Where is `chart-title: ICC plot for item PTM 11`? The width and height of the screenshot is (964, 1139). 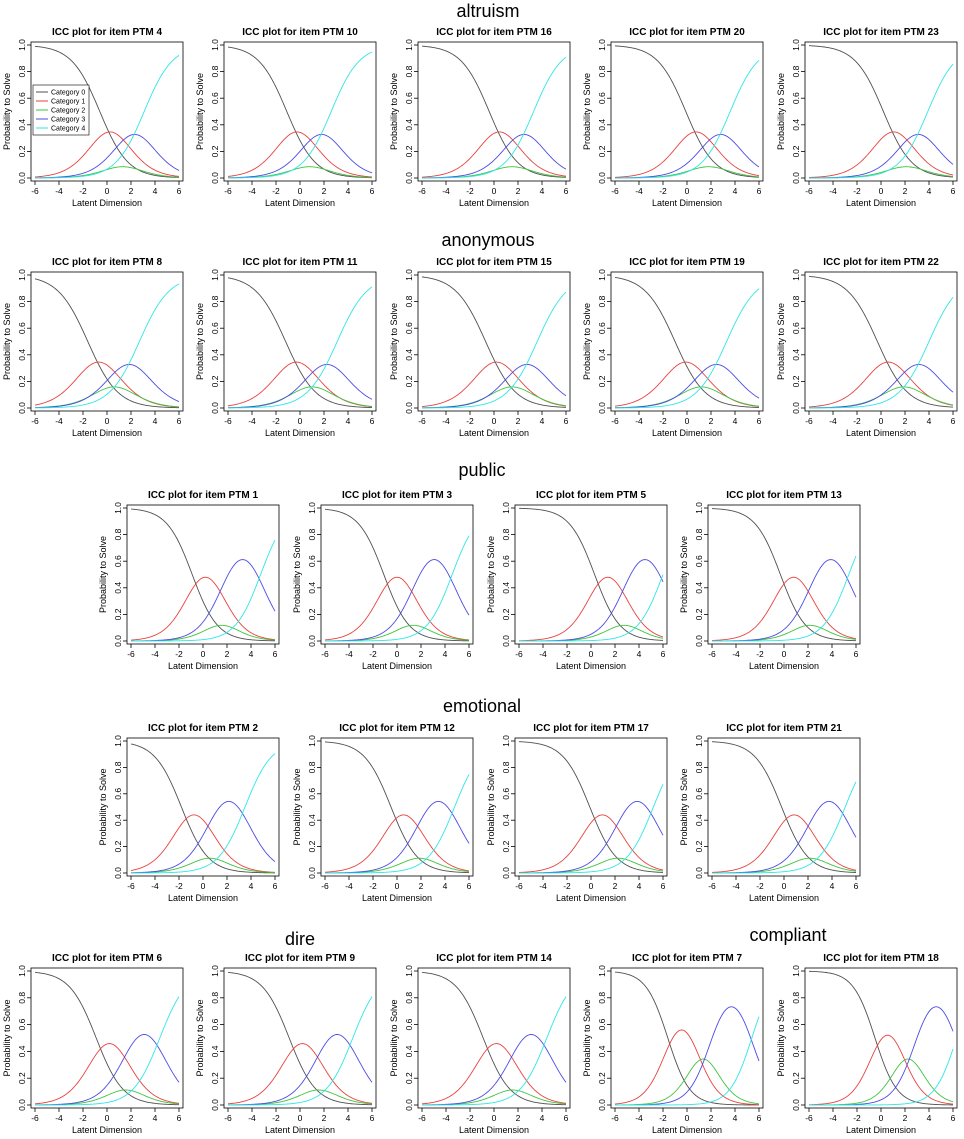 chart-title: ICC plot for item PTM 11 is located at coordinates (299, 262).